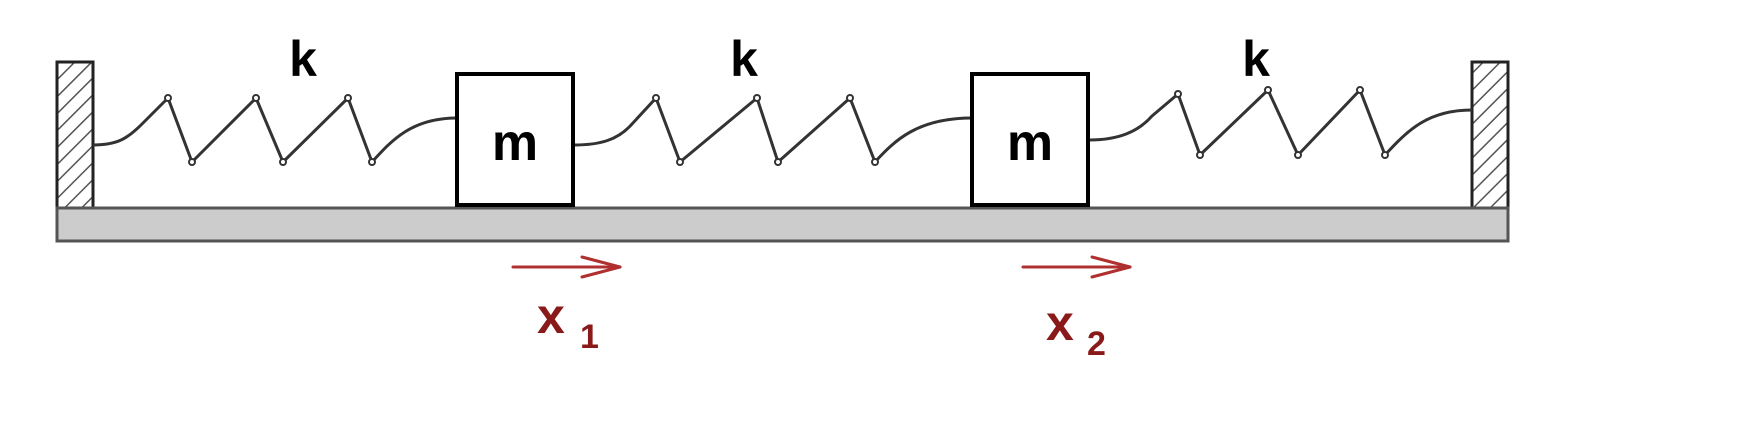 The width and height of the screenshot is (1742, 423). What do you see at coordinates (1030, 143) in the screenshot?
I see `mass-label-2: m` at bounding box center [1030, 143].